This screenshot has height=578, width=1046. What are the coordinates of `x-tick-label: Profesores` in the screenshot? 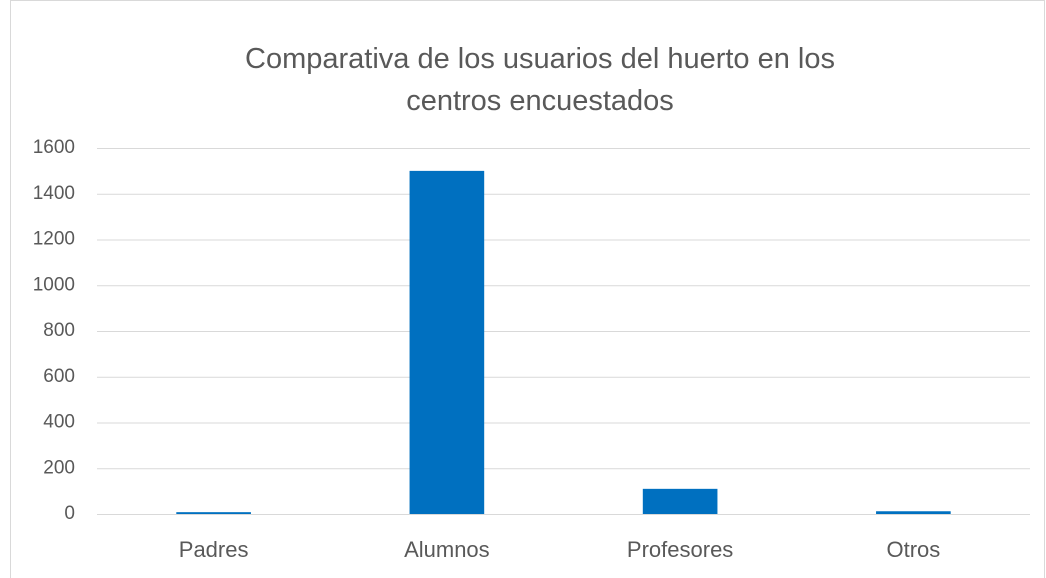 It's located at (680, 549).